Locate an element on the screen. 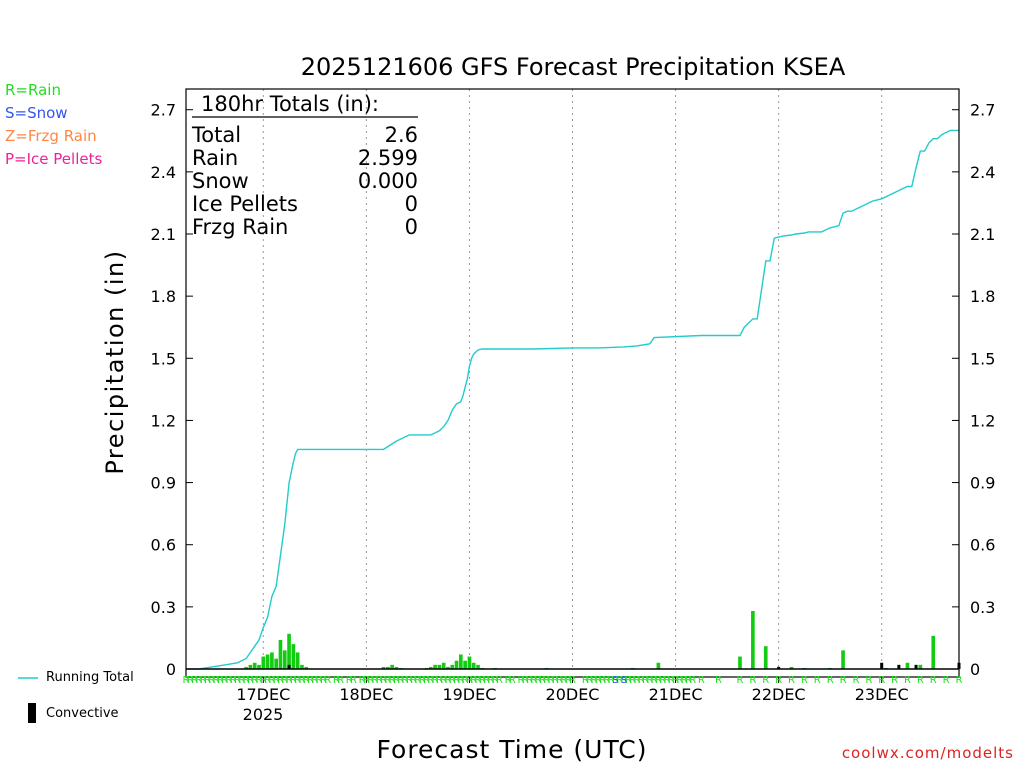 The image size is (1024, 768). legend-frzg-rain: Z=Frzg Rain is located at coordinates (51, 136).